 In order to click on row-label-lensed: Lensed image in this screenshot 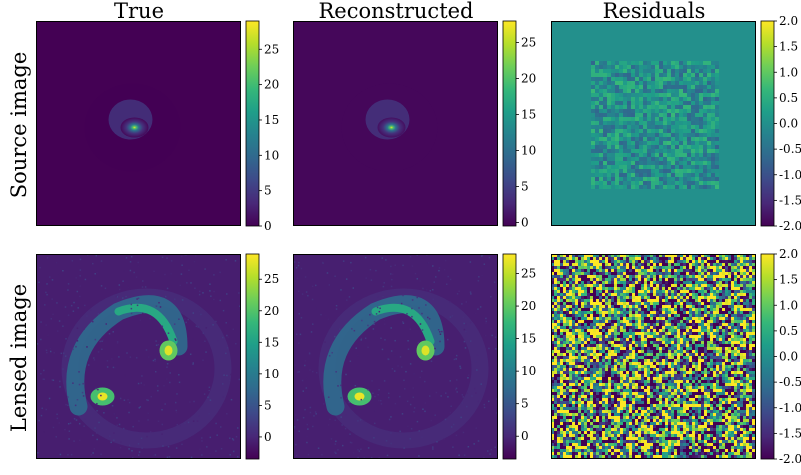, I will do `click(19, 358)`.